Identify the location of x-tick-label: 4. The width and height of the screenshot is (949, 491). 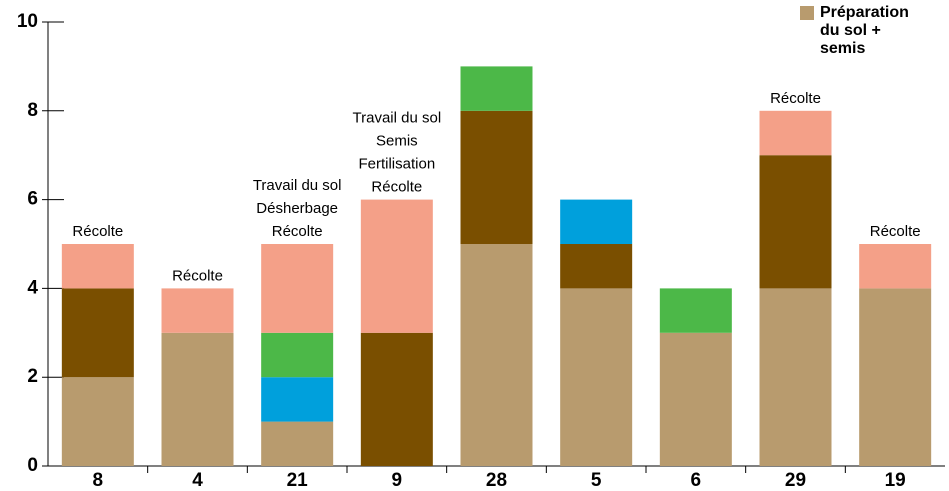
(197, 480).